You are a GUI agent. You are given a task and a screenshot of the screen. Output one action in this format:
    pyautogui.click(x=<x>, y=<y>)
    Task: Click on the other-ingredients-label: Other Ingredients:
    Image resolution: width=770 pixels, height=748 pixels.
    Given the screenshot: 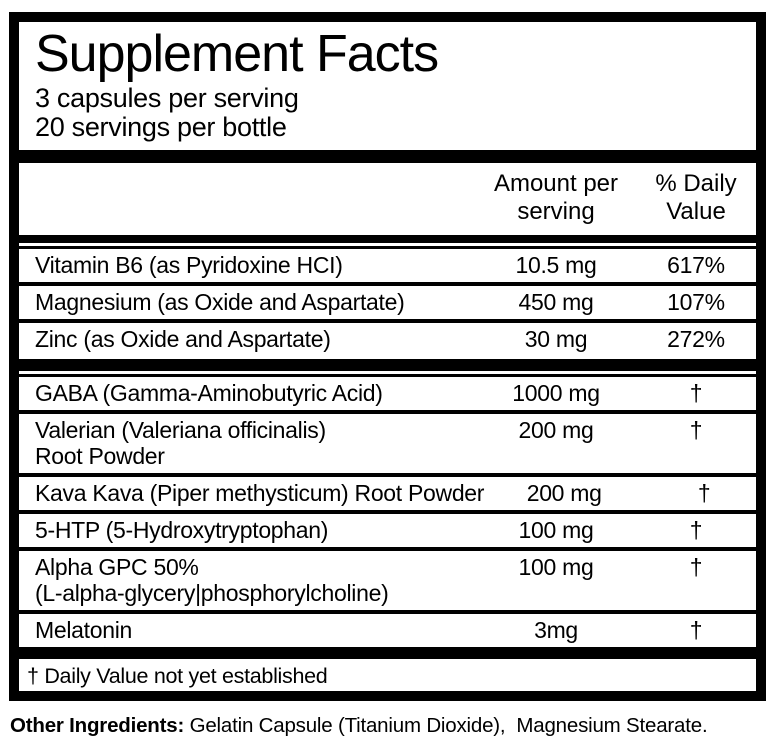 What is the action you would take?
    pyautogui.click(x=97, y=725)
    